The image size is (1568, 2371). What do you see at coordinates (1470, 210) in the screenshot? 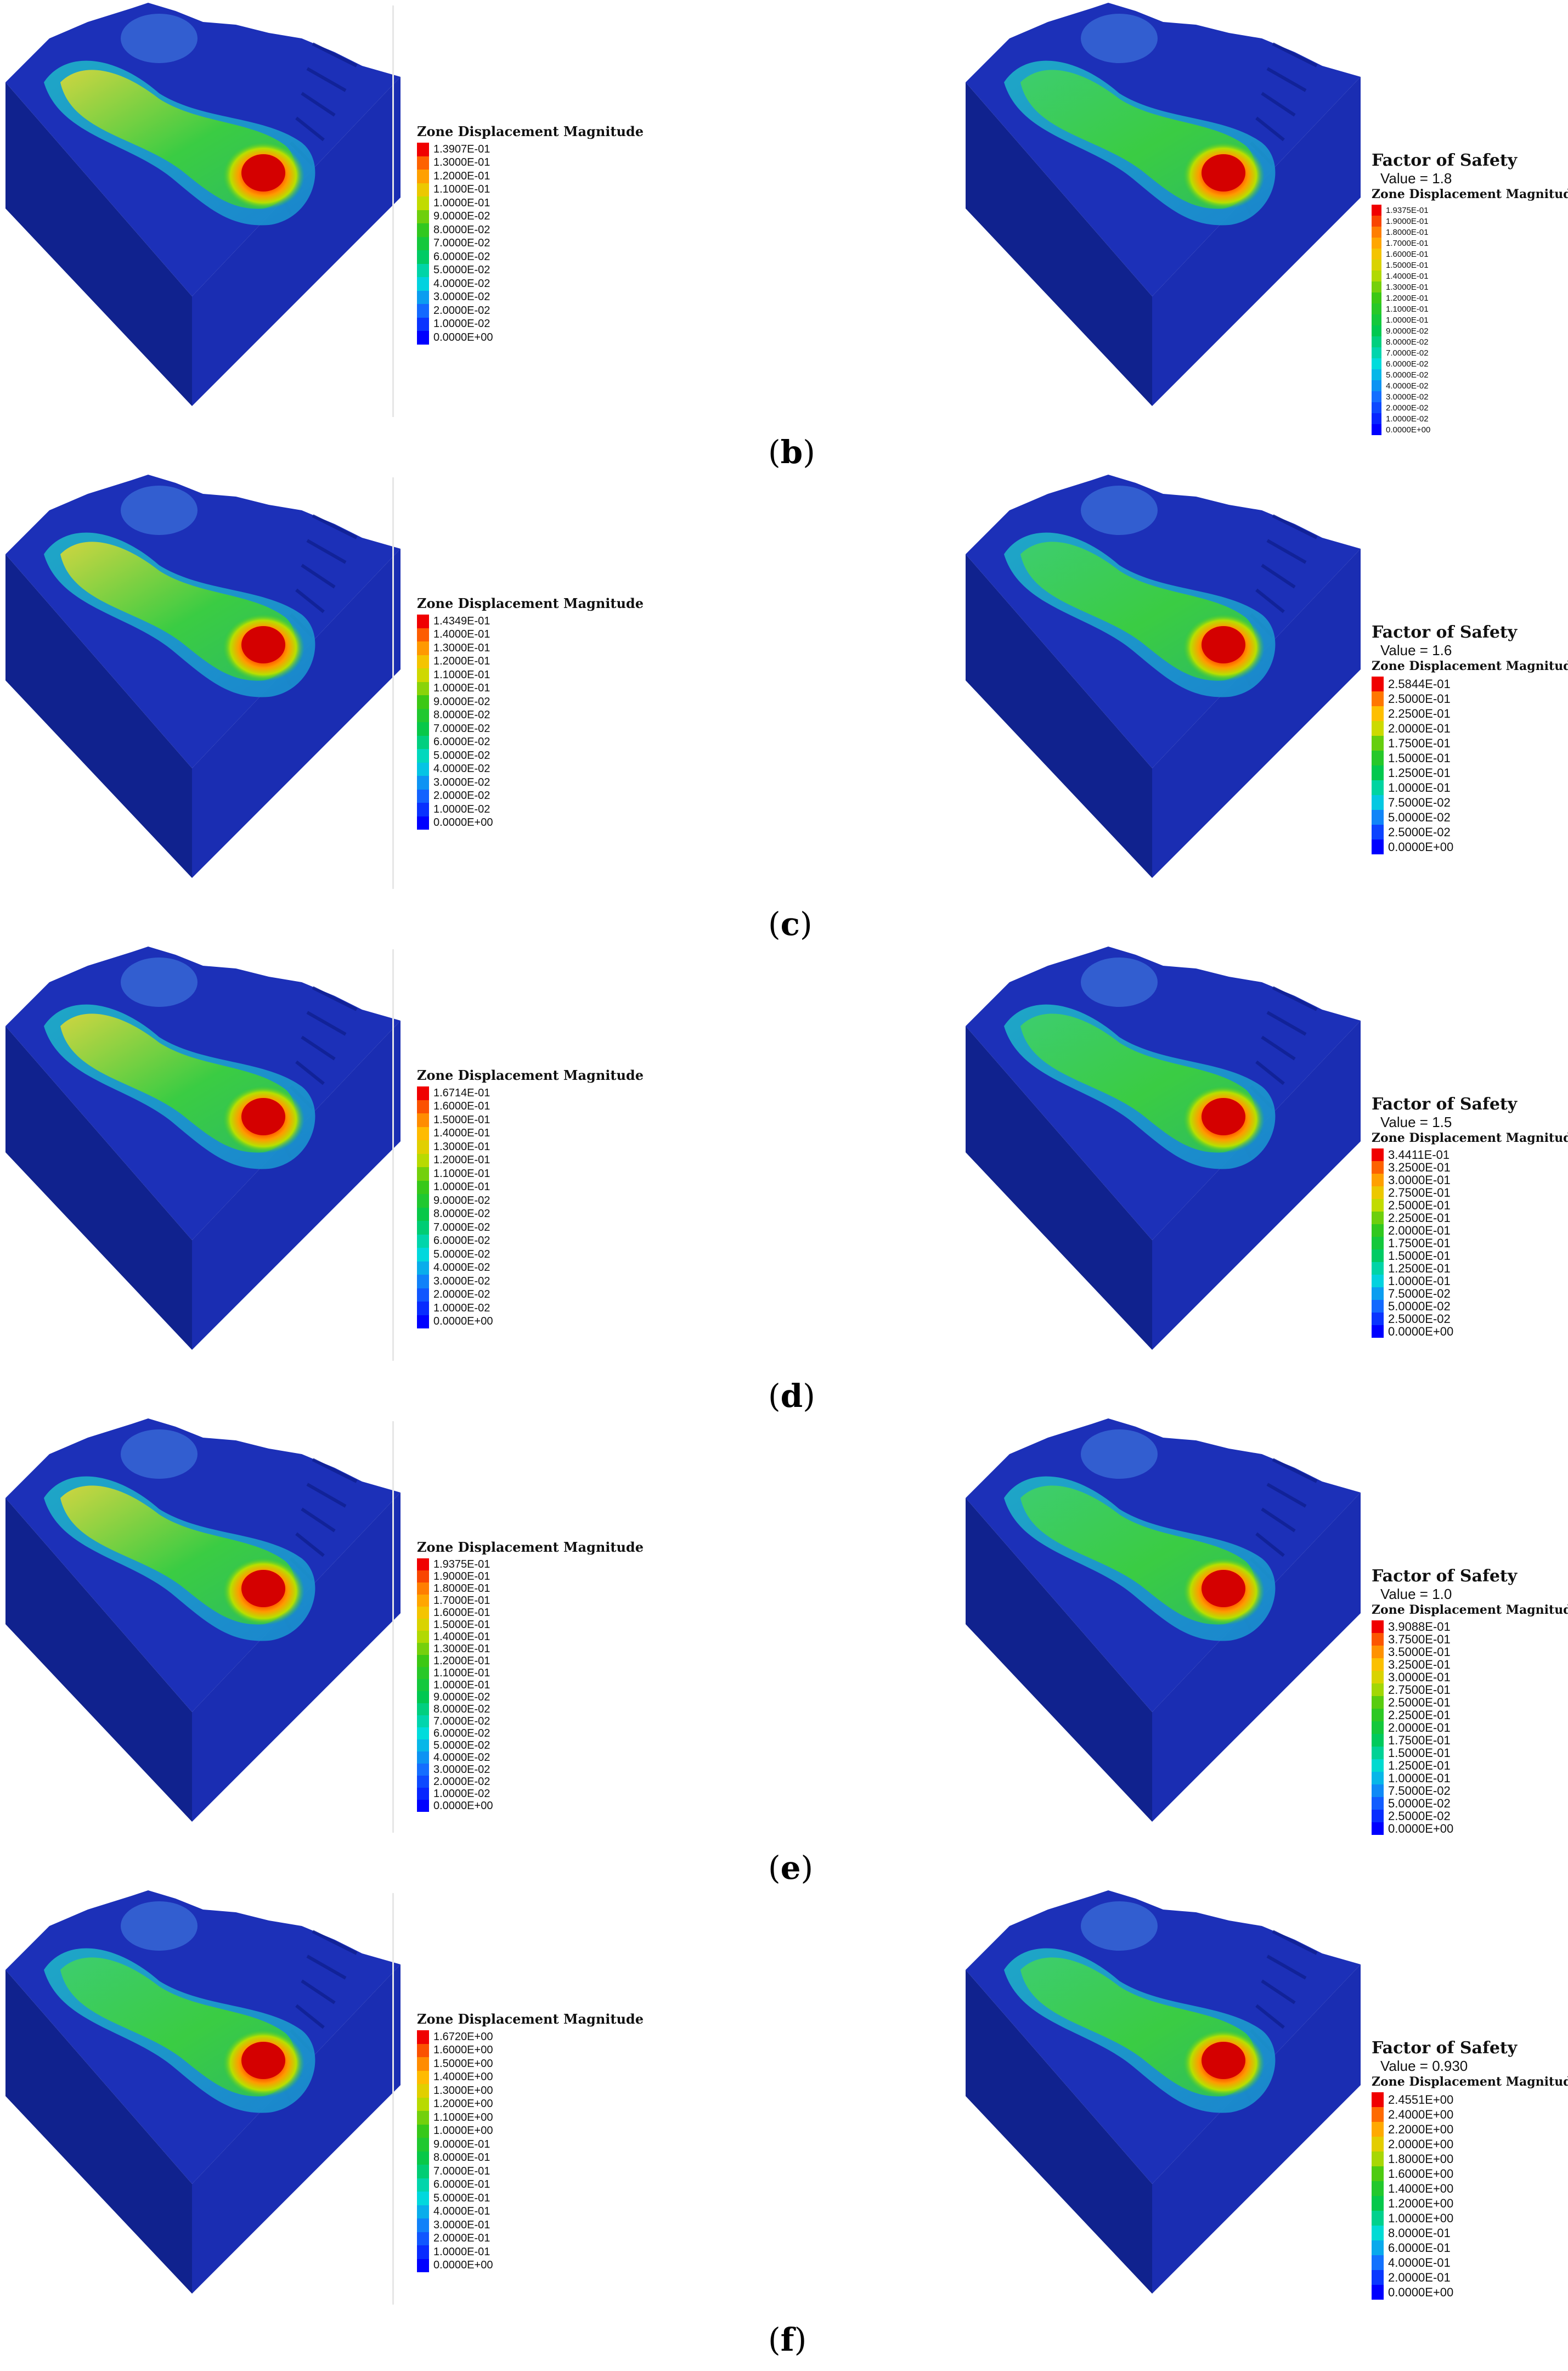
I see `legend-entry: 1.9375E-01` at bounding box center [1470, 210].